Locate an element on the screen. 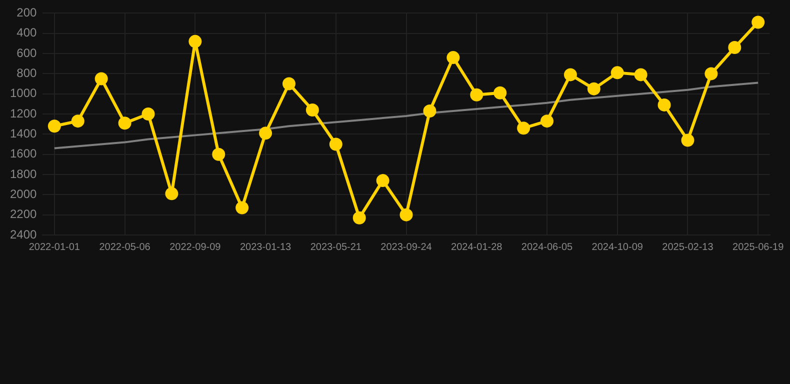  y-tick-label: 1800 is located at coordinates (24, 173).